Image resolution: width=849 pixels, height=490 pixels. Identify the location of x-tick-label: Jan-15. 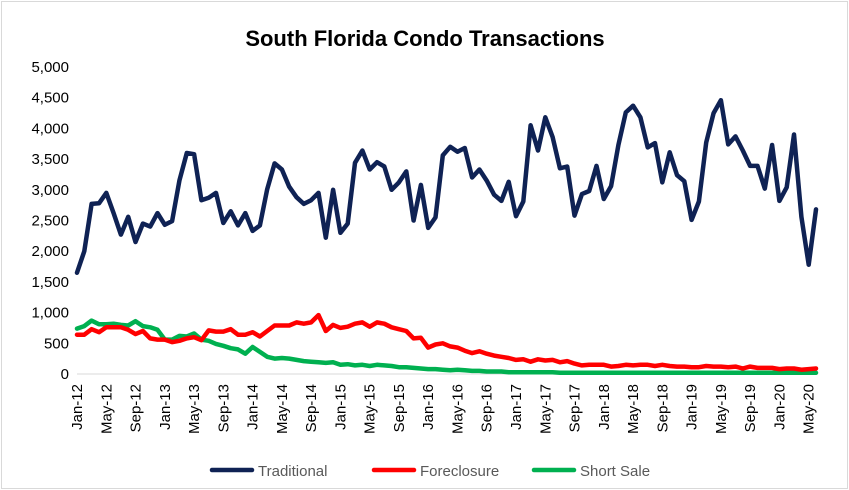
(340, 407).